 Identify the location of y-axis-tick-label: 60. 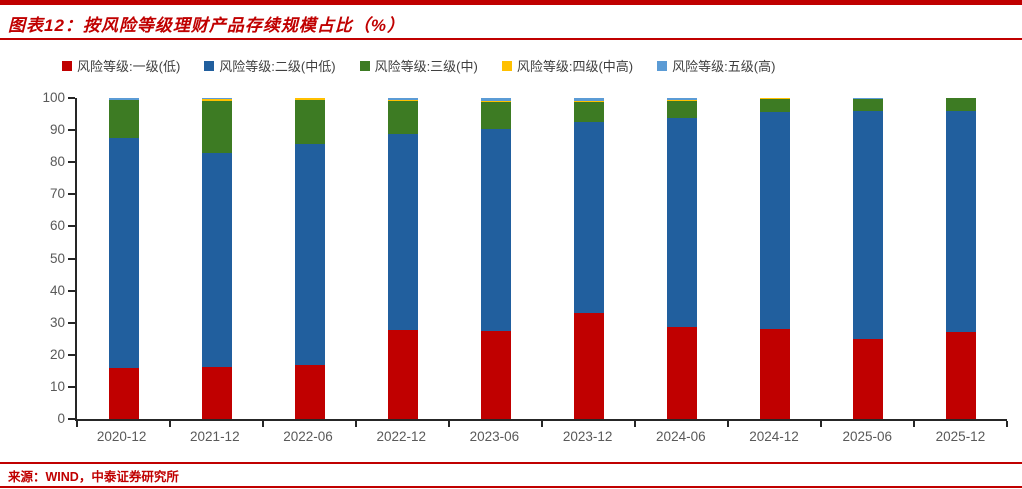
(57, 226).